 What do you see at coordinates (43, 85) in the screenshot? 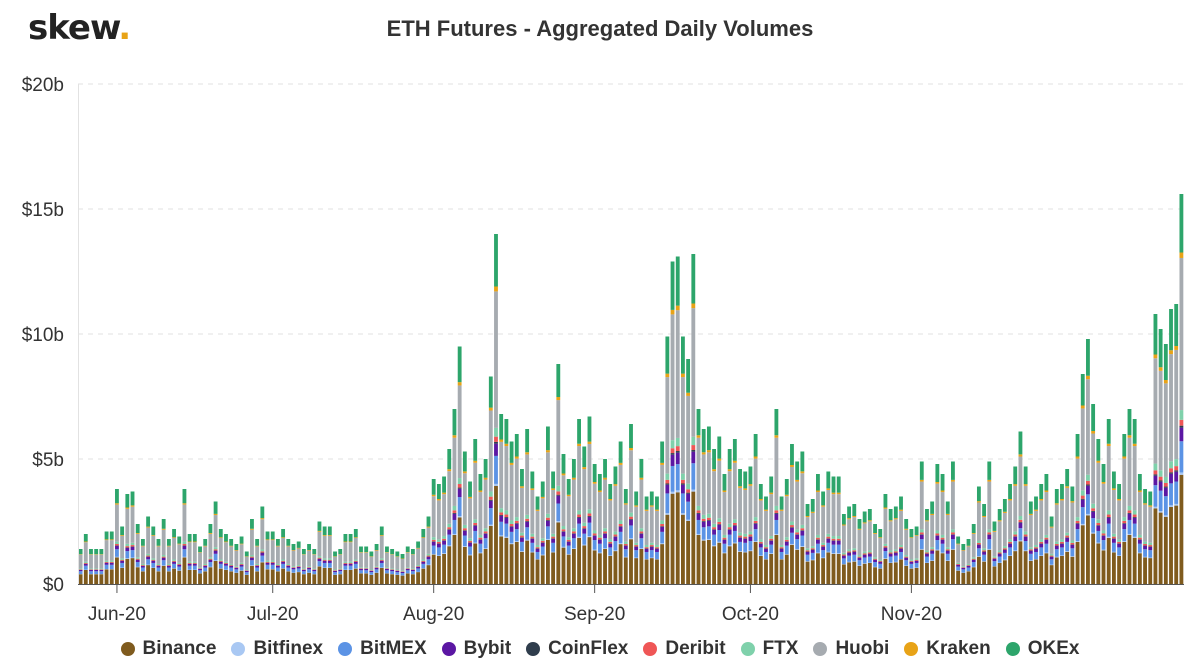
I see `y-tick-label: $20b` at bounding box center [43, 85].